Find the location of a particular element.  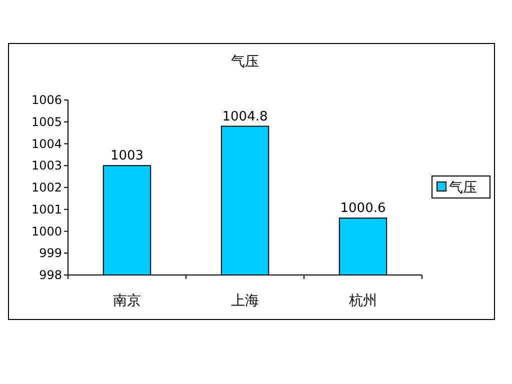

y-tick-label: 1004 is located at coordinates (46, 143).